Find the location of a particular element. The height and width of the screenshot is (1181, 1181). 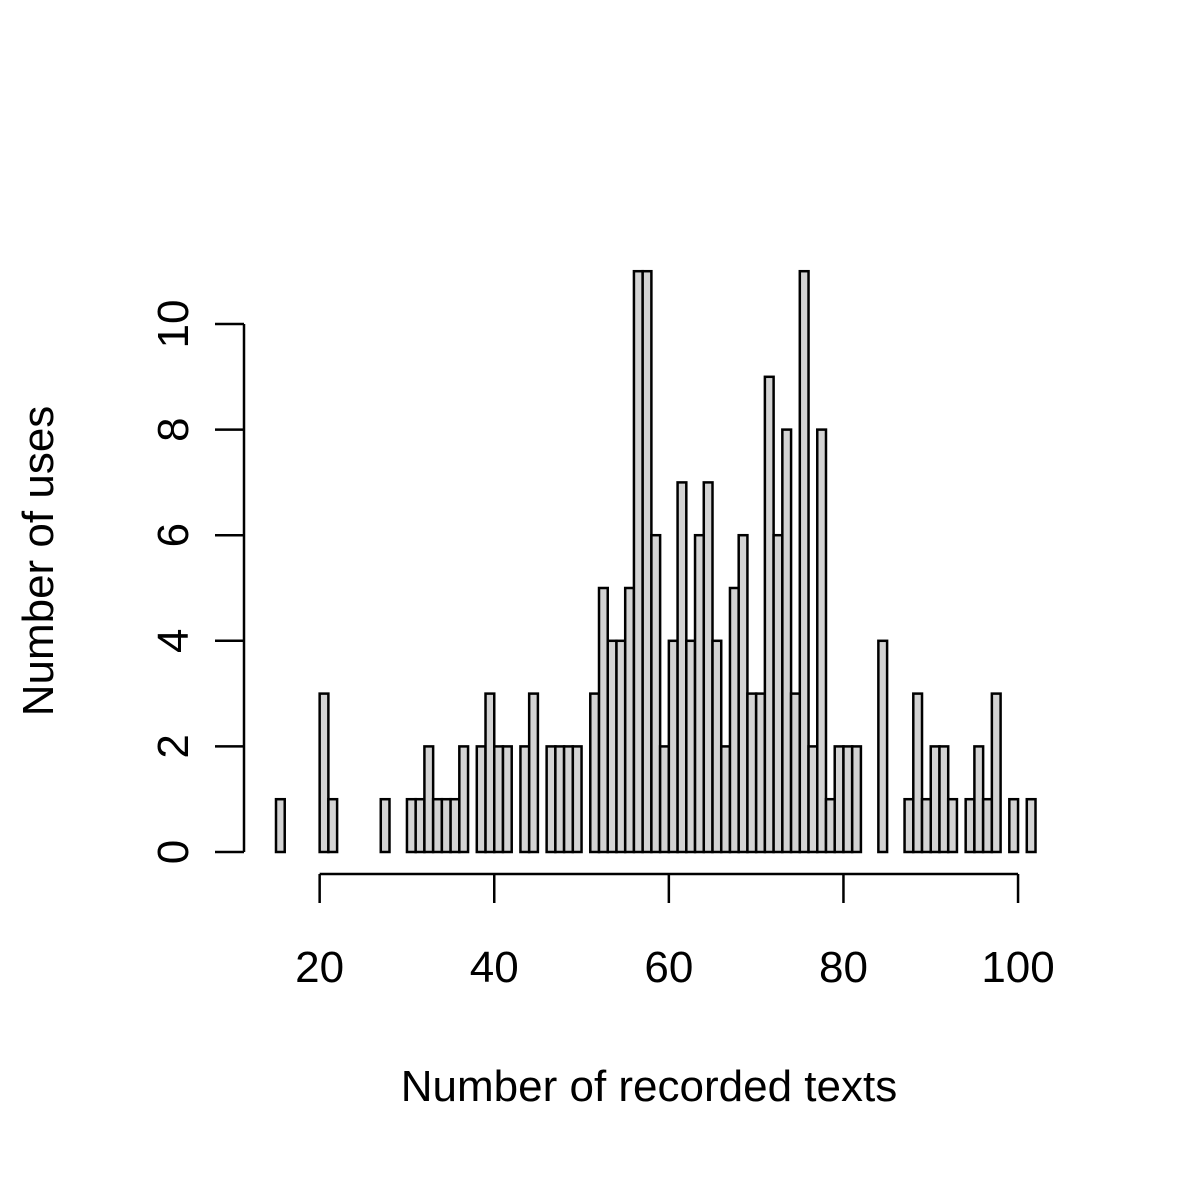

x-tick-label: 60 is located at coordinates (668, 967).